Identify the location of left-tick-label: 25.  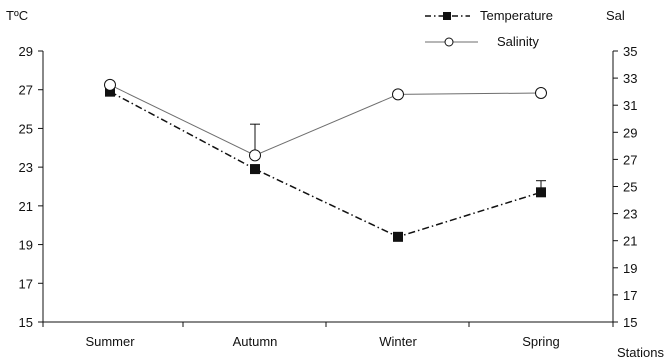
(26, 128).